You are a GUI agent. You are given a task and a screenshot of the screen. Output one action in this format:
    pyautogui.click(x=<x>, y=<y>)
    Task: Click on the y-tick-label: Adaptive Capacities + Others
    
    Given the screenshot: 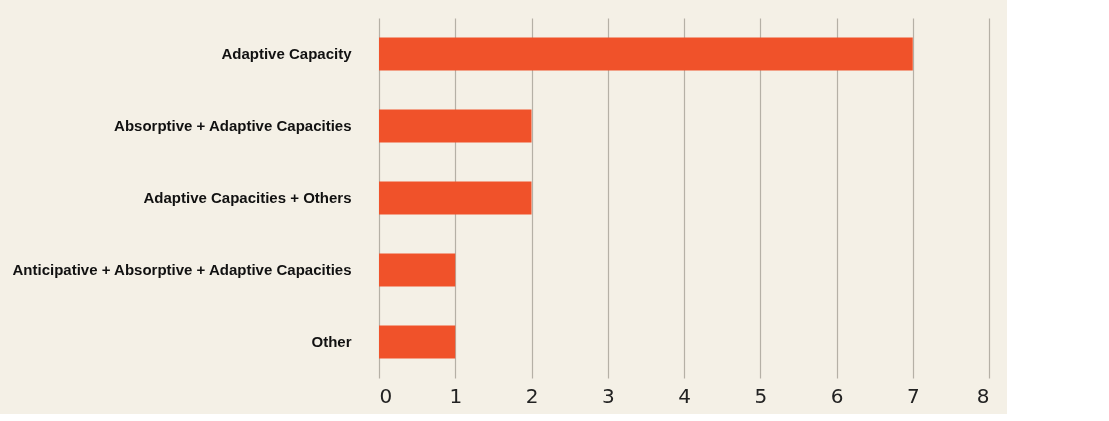 What is the action you would take?
    pyautogui.click(x=247, y=197)
    